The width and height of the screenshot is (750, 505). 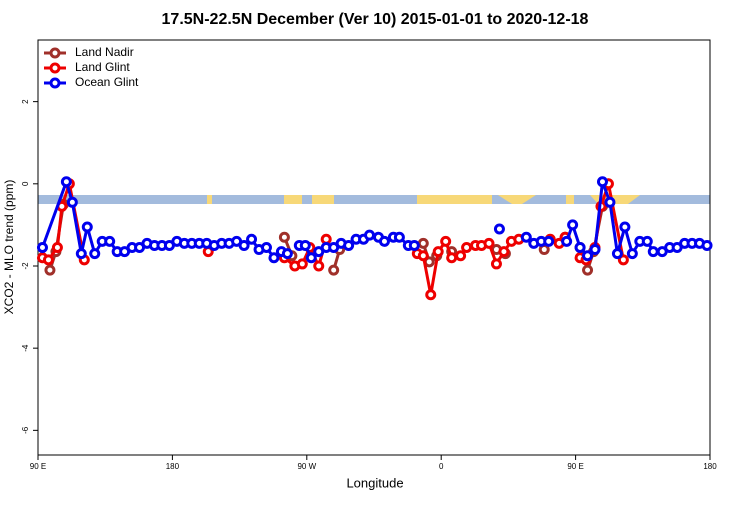 What do you see at coordinates (107, 82) in the screenshot?
I see `legend-label: Ocean Glint` at bounding box center [107, 82].